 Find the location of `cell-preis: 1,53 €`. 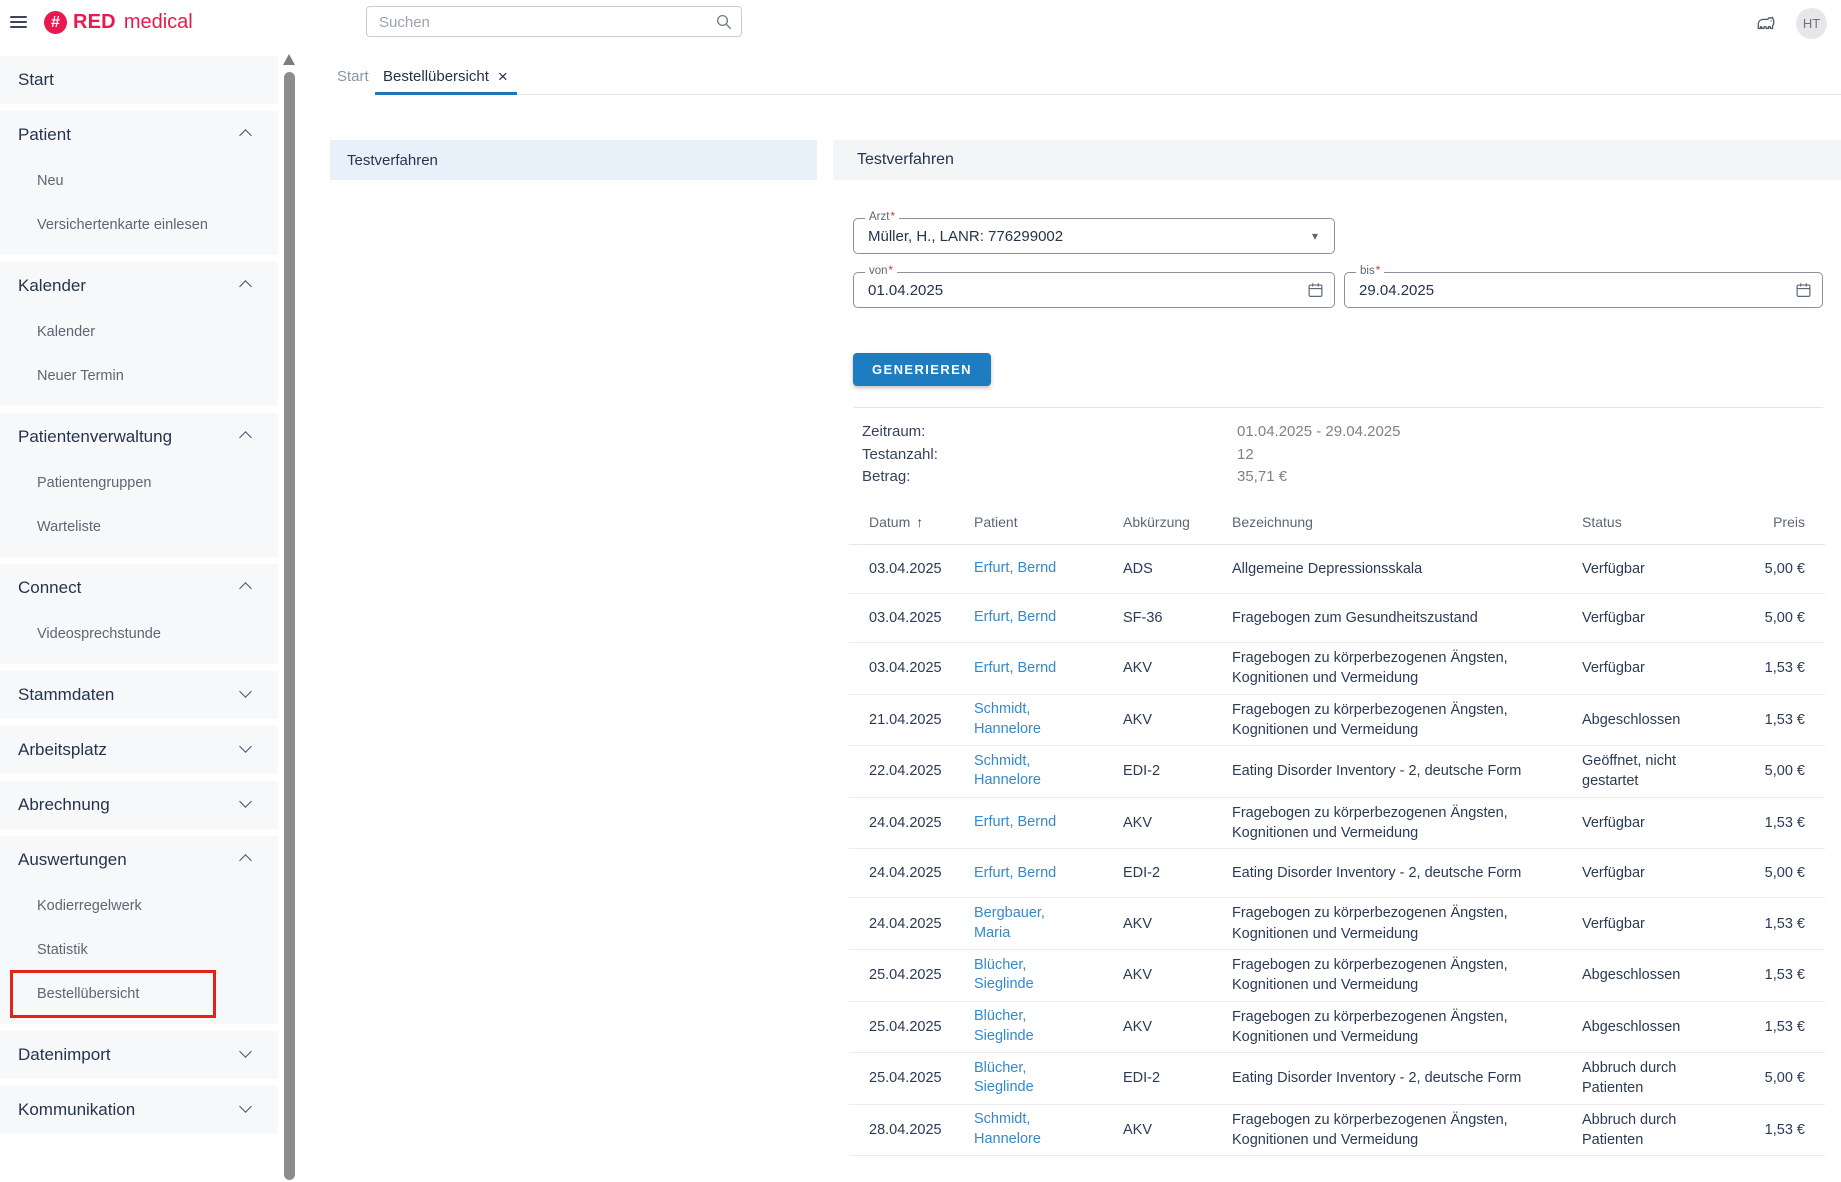

cell-preis: 1,53 € is located at coordinates (1784, 1026).